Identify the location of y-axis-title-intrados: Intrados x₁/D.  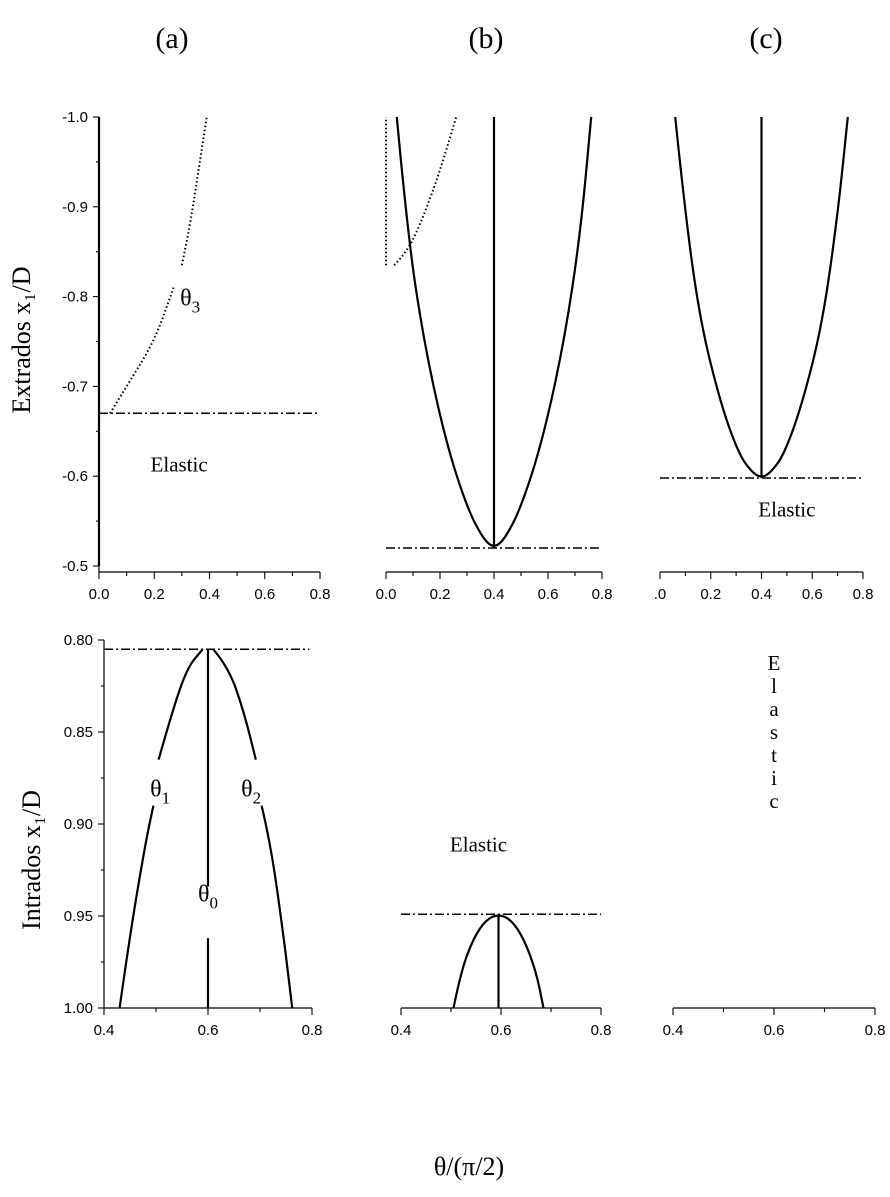
(31, 860).